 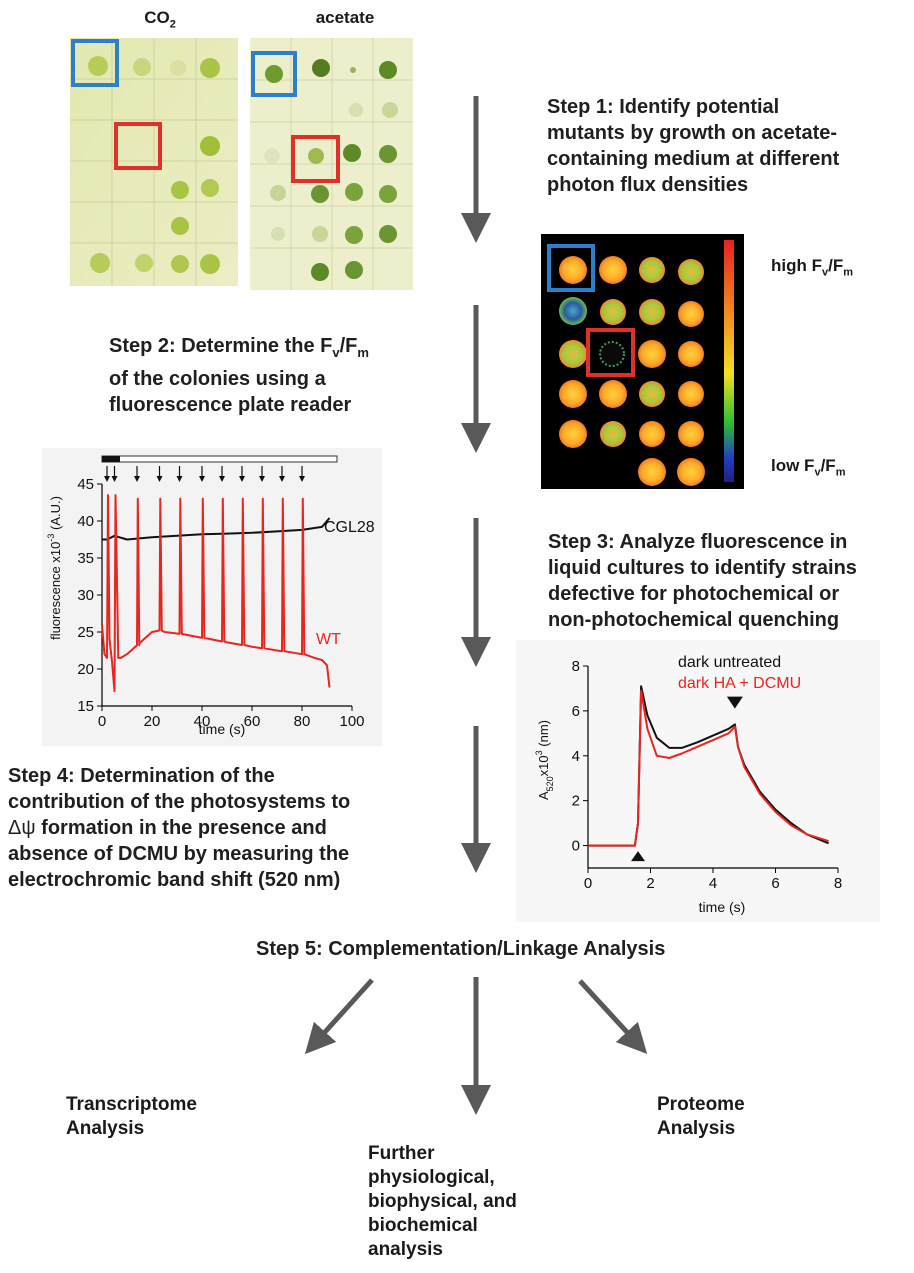 I want to click on legend-dark-untreated: dark untreated, so click(x=729, y=662).